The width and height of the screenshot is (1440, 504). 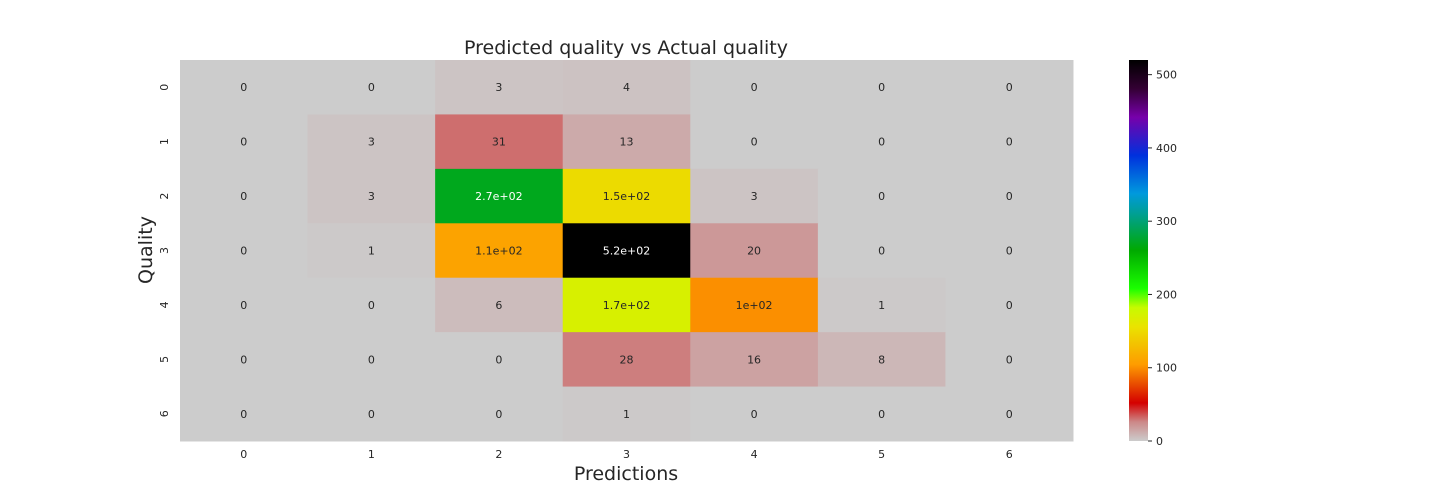 What do you see at coordinates (1166, 368) in the screenshot?
I see `colorbar-tick-label: 100` at bounding box center [1166, 368].